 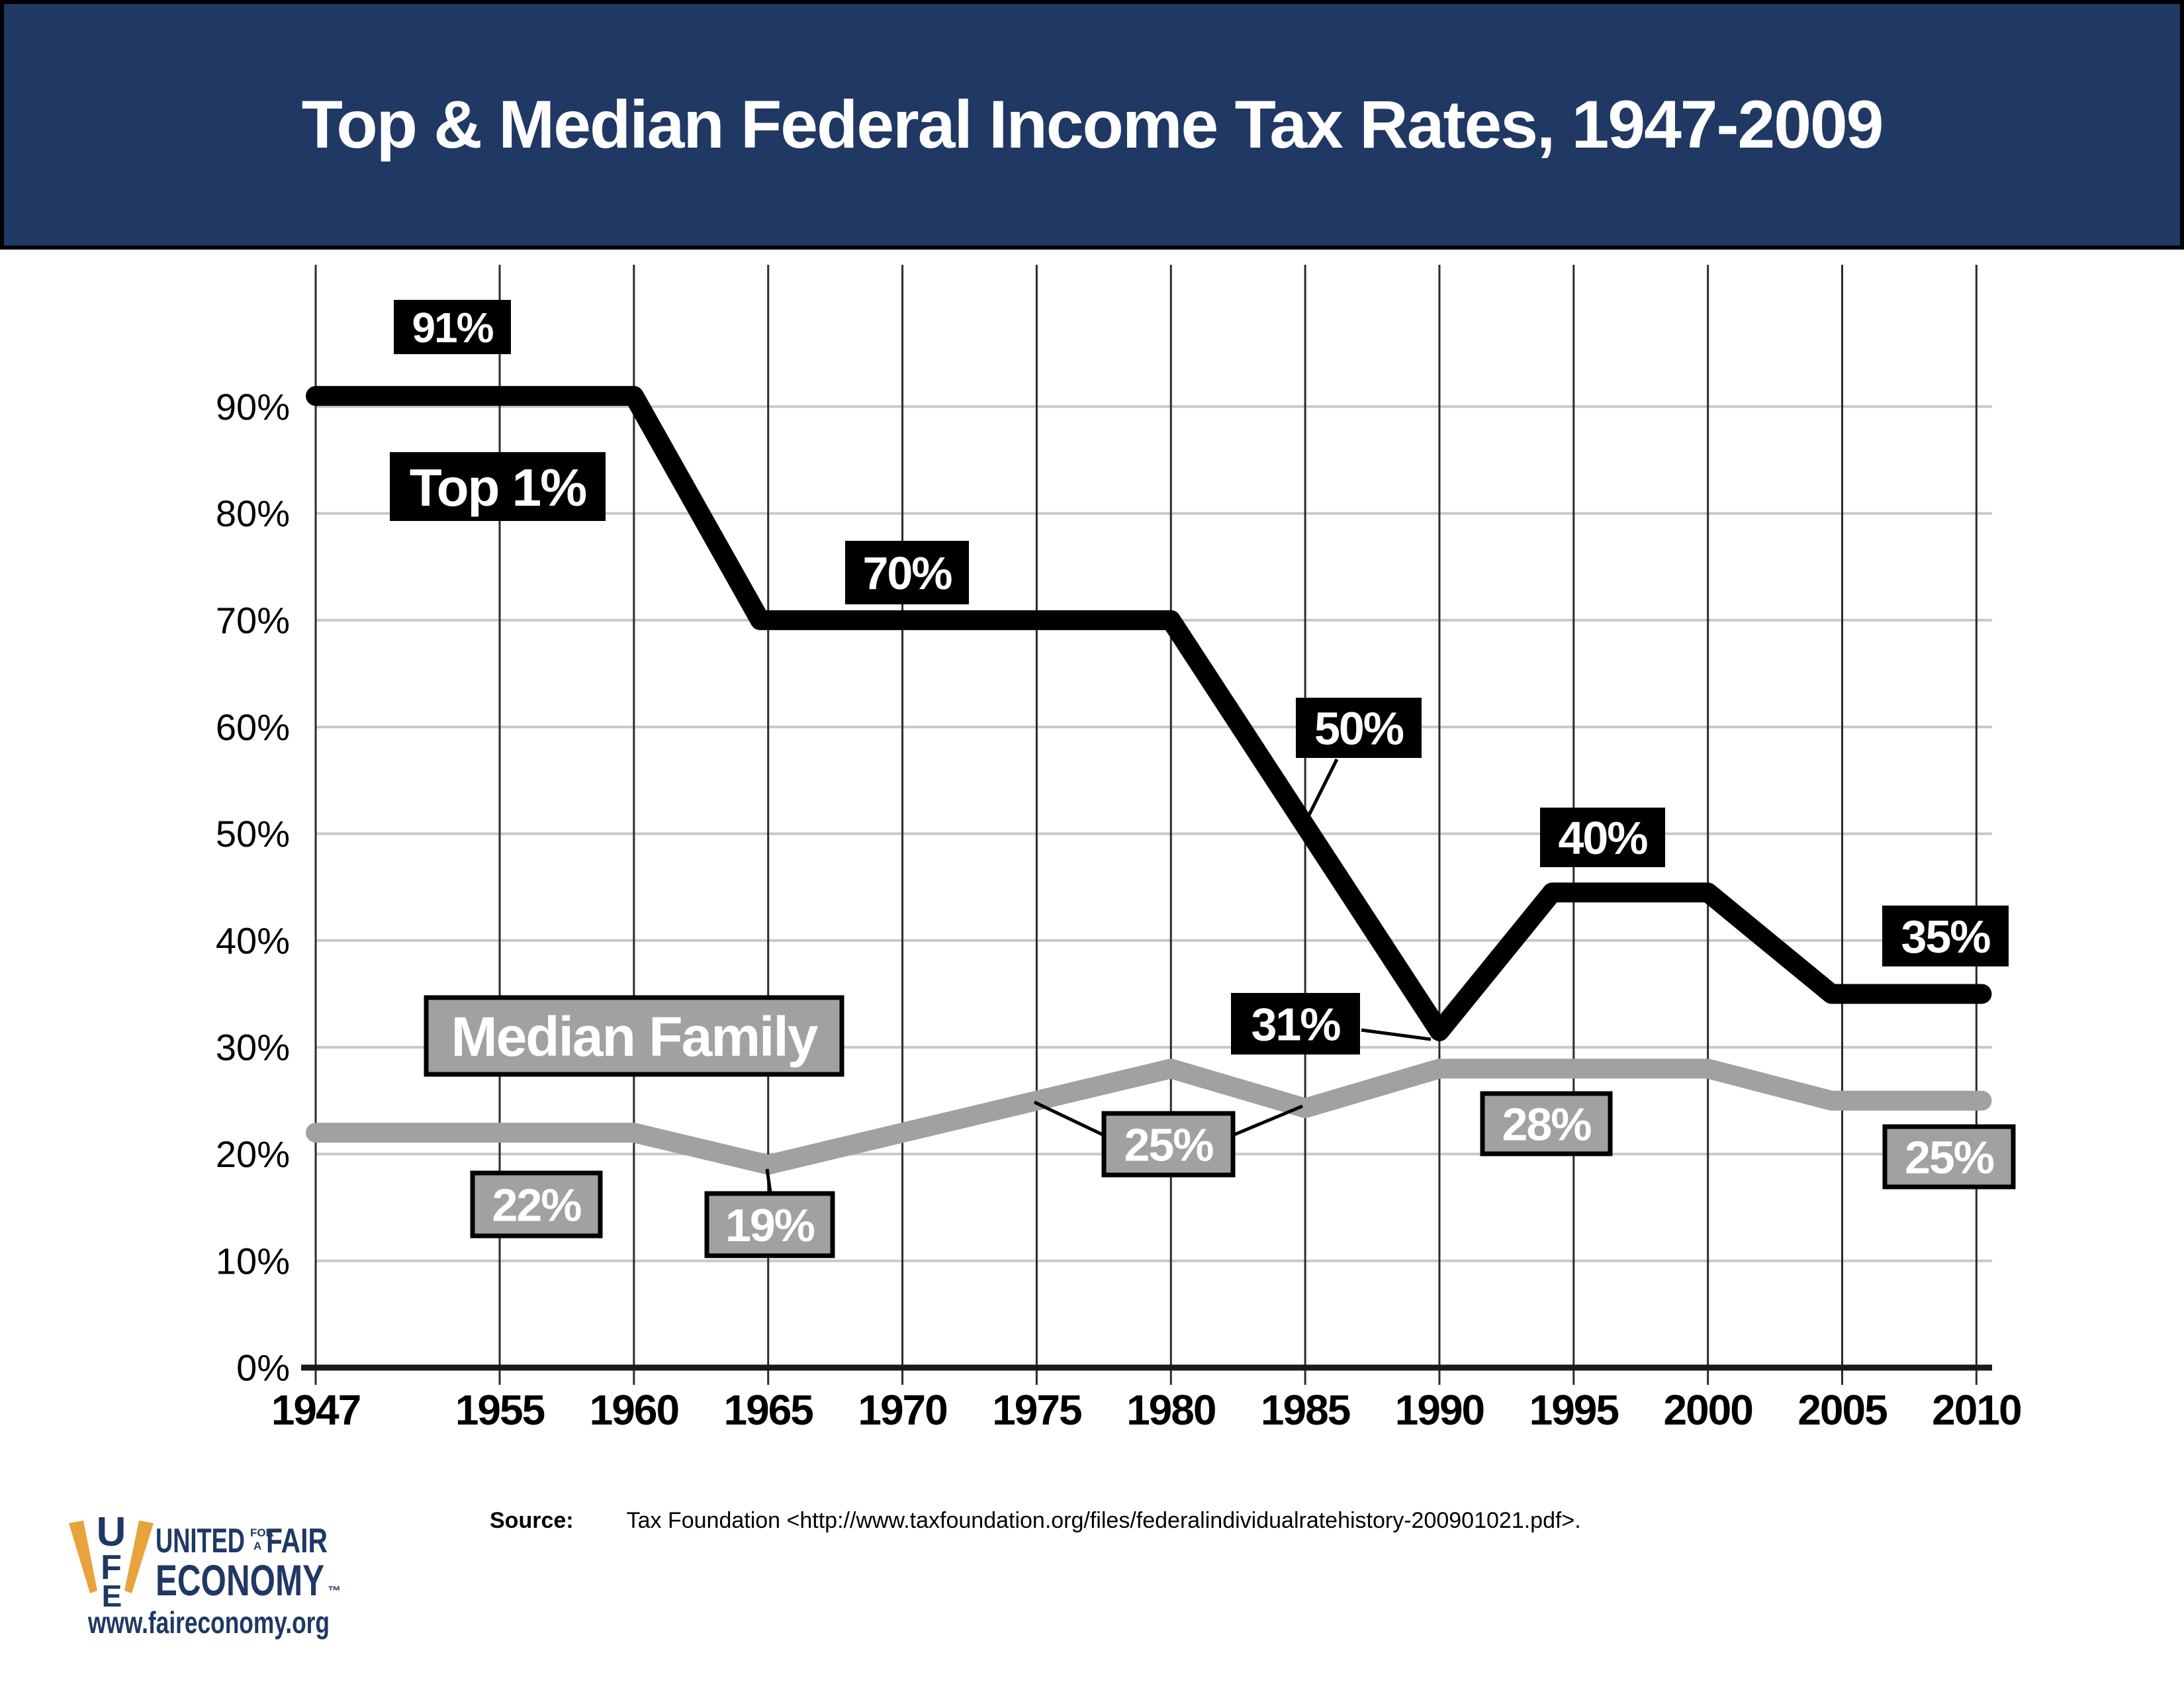 I want to click on y-tick-label-0: 0%, so click(x=263, y=1368).